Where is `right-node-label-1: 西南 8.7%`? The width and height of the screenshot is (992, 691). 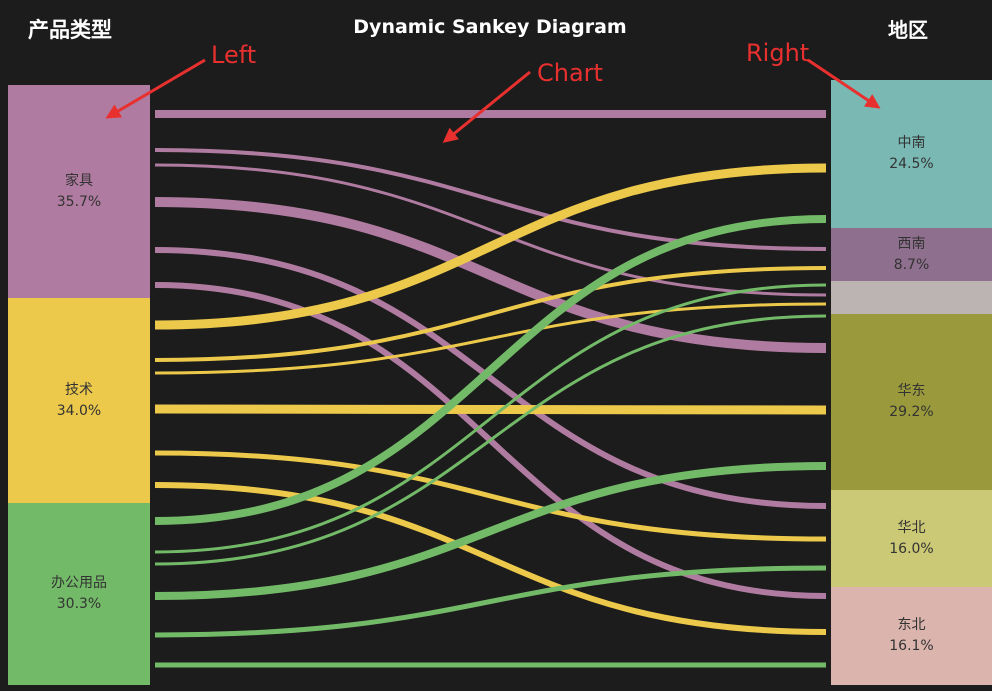
right-node-label-1: 西南 8.7% is located at coordinates (911, 254).